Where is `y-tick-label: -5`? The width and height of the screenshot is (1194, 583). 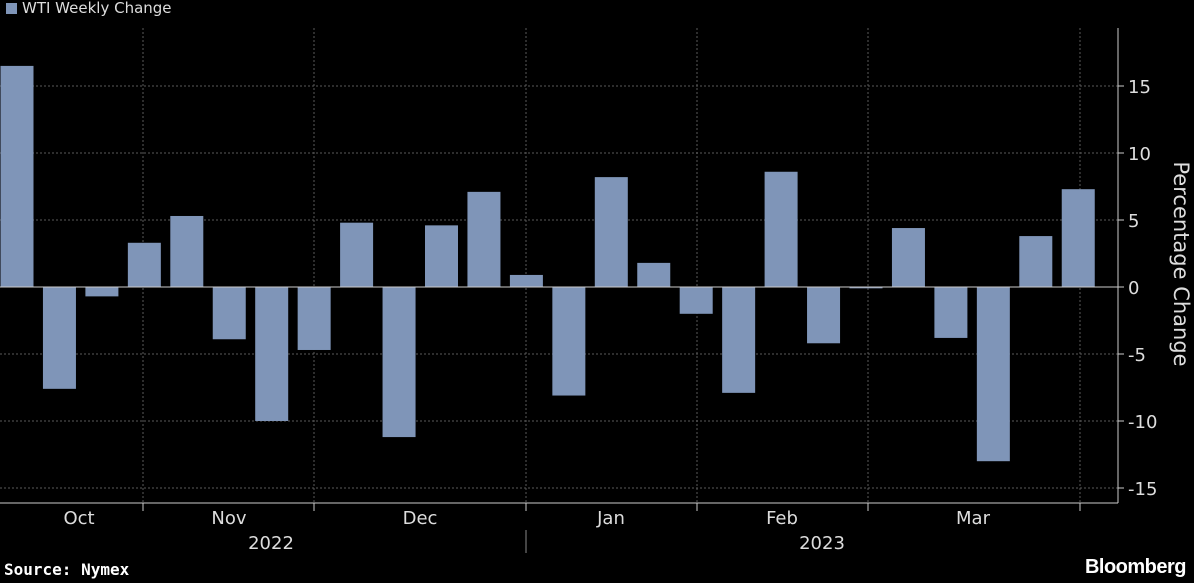
y-tick-label: -5 is located at coordinates (1137, 355).